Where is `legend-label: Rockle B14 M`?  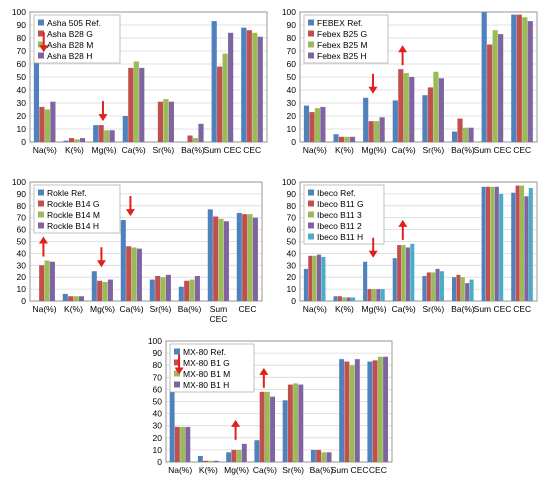 legend-label: Rockle B14 M is located at coordinates (73, 215).